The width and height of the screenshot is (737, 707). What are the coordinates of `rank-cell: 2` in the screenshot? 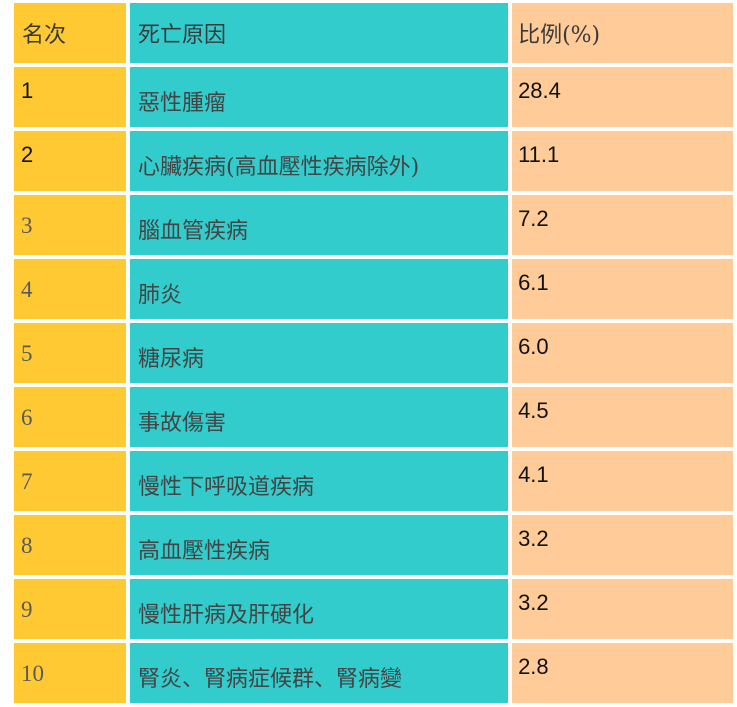 It's located at (70, 161).